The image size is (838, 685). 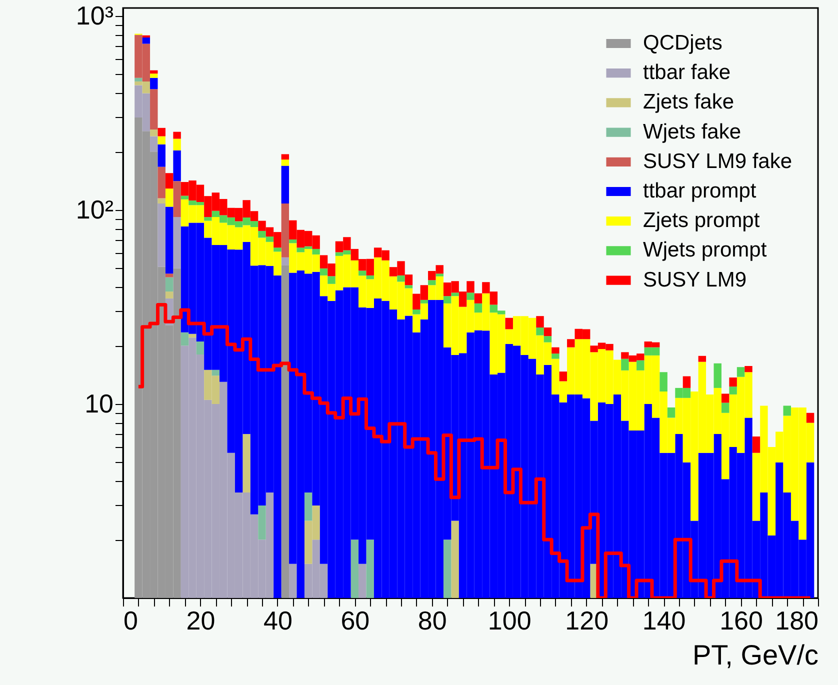 What do you see at coordinates (741, 621) in the screenshot?
I see `x-tick-label: 160` at bounding box center [741, 621].